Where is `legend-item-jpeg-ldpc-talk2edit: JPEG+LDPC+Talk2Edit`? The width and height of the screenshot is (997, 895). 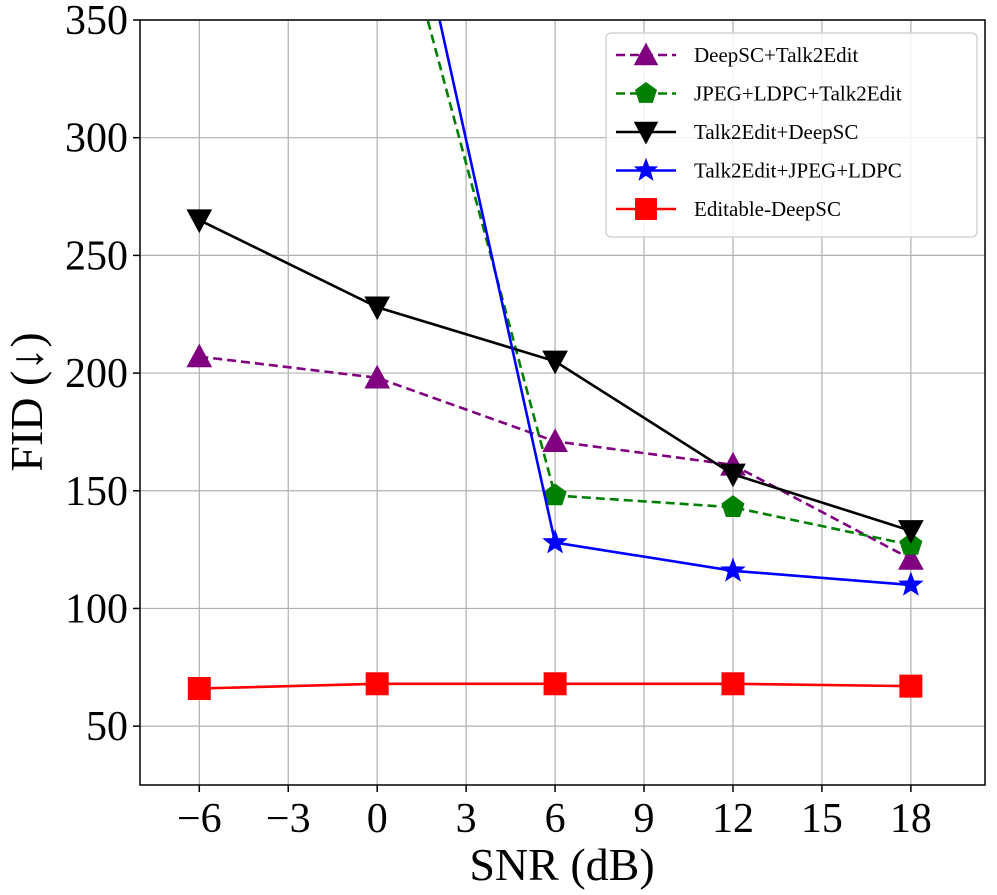
legend-item-jpeg-ldpc-talk2edit: JPEG+LDPC+Talk2Edit is located at coordinates (759, 94).